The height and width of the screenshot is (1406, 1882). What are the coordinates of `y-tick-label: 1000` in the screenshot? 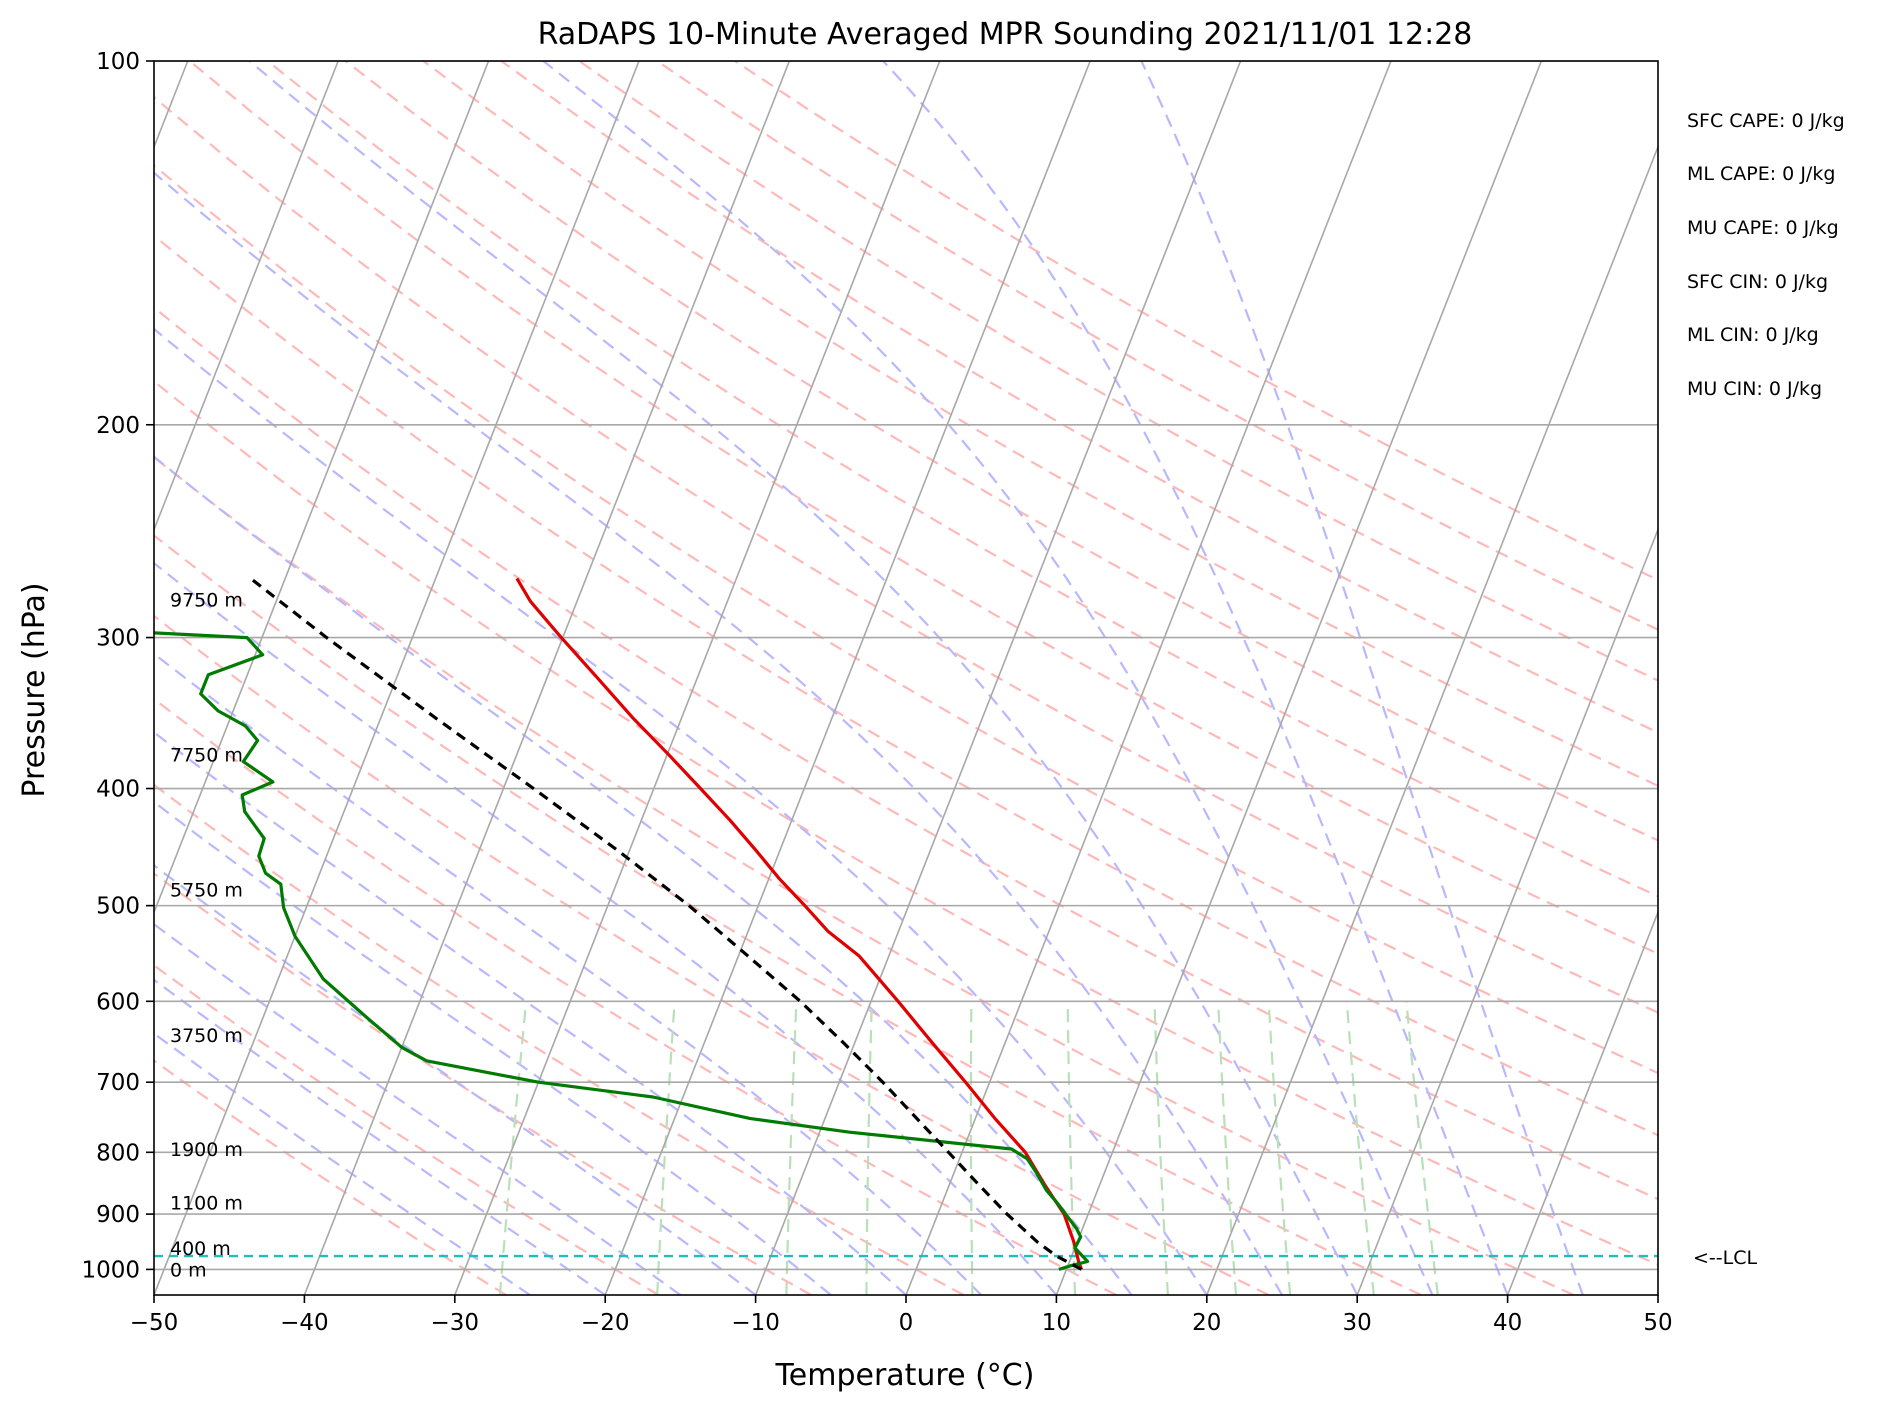 It's located at (110, 1270).